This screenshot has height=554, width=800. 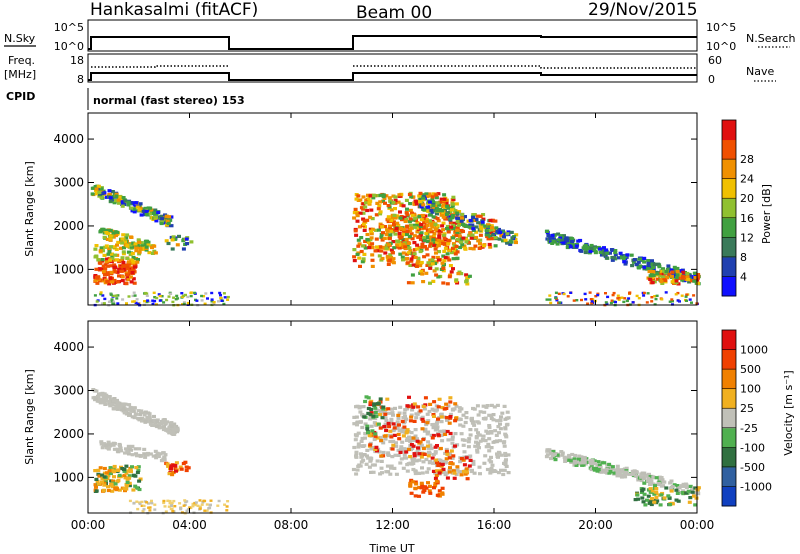 What do you see at coordinates (595, 525) in the screenshot?
I see `xtick-label: 20:00` at bounding box center [595, 525].